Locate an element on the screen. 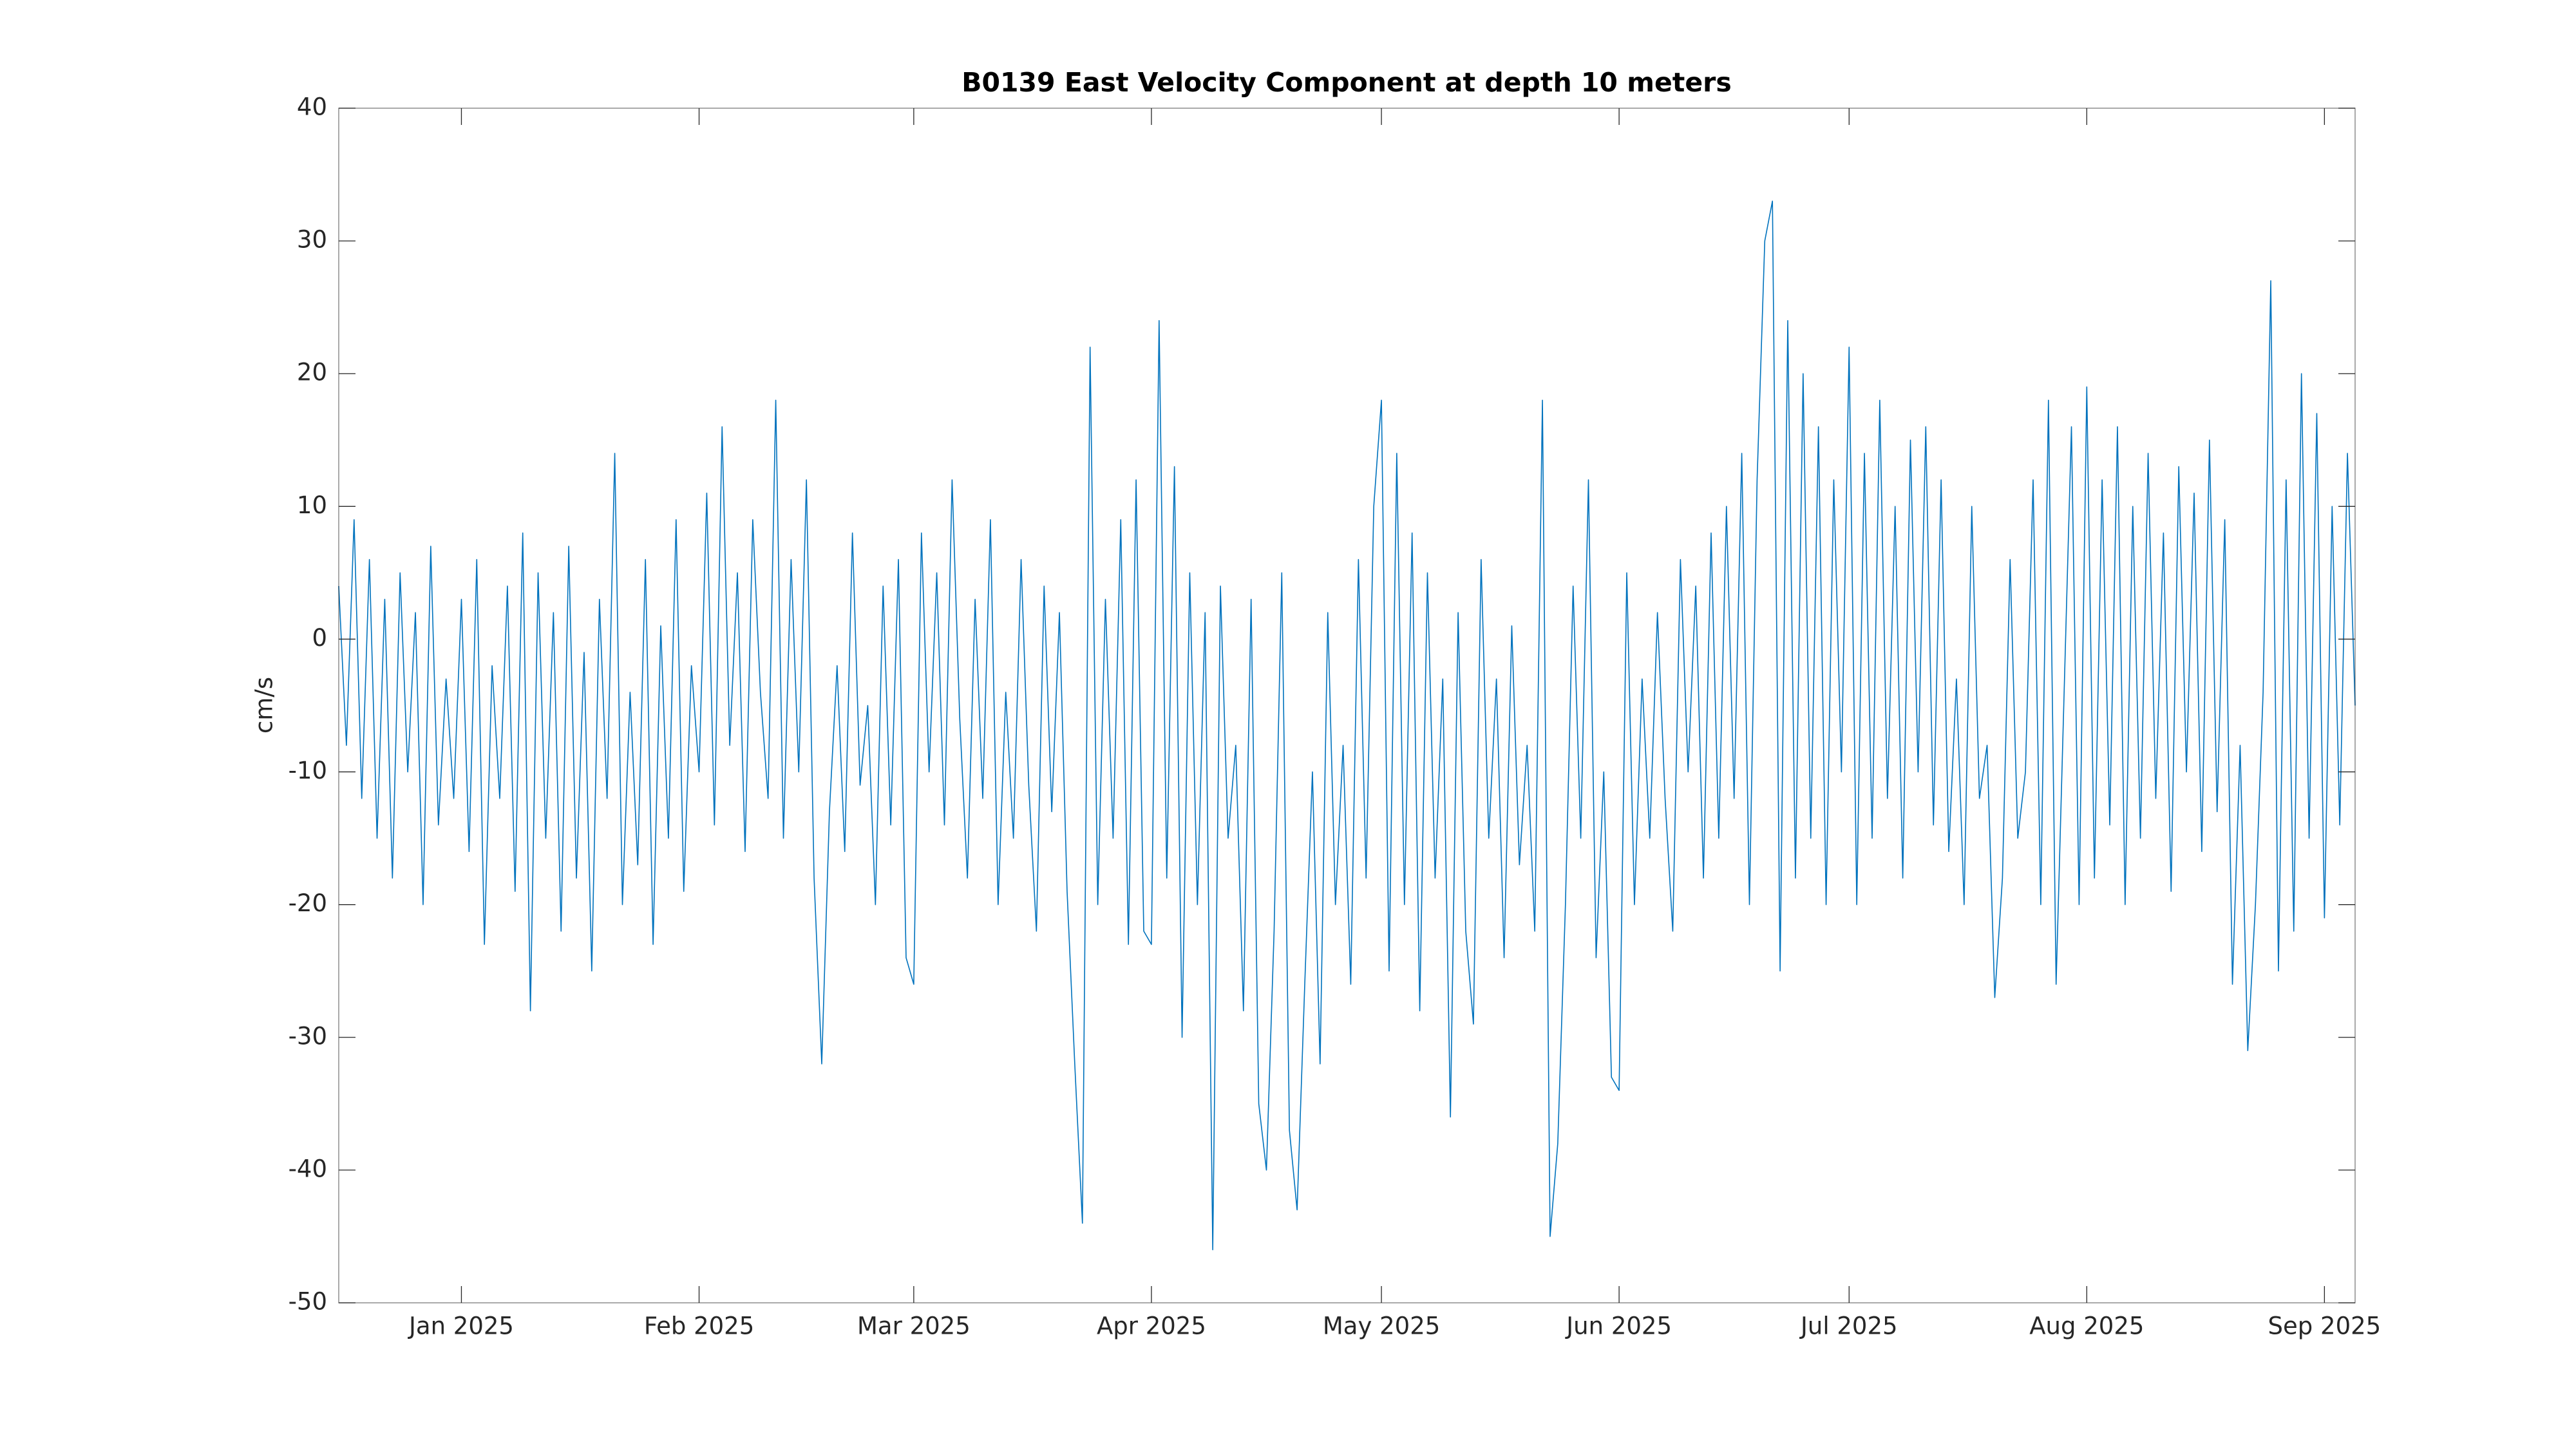  y-tick-label: -40 is located at coordinates (308, 1168).